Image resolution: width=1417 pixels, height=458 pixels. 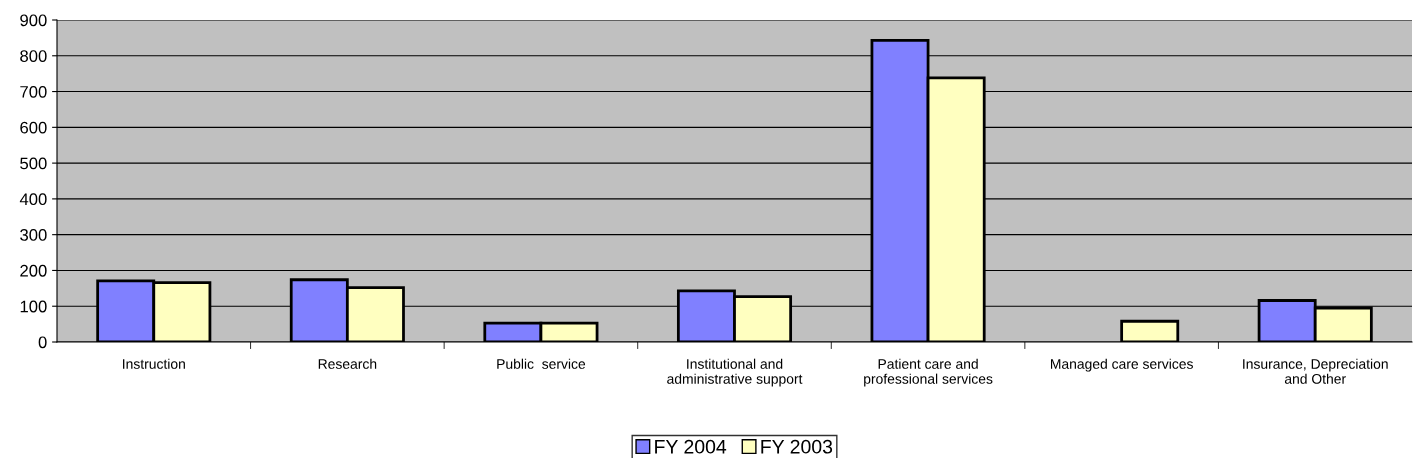 What do you see at coordinates (1315, 371) in the screenshot?
I see `x-tick-label: Insurance, Depreciation and Other` at bounding box center [1315, 371].